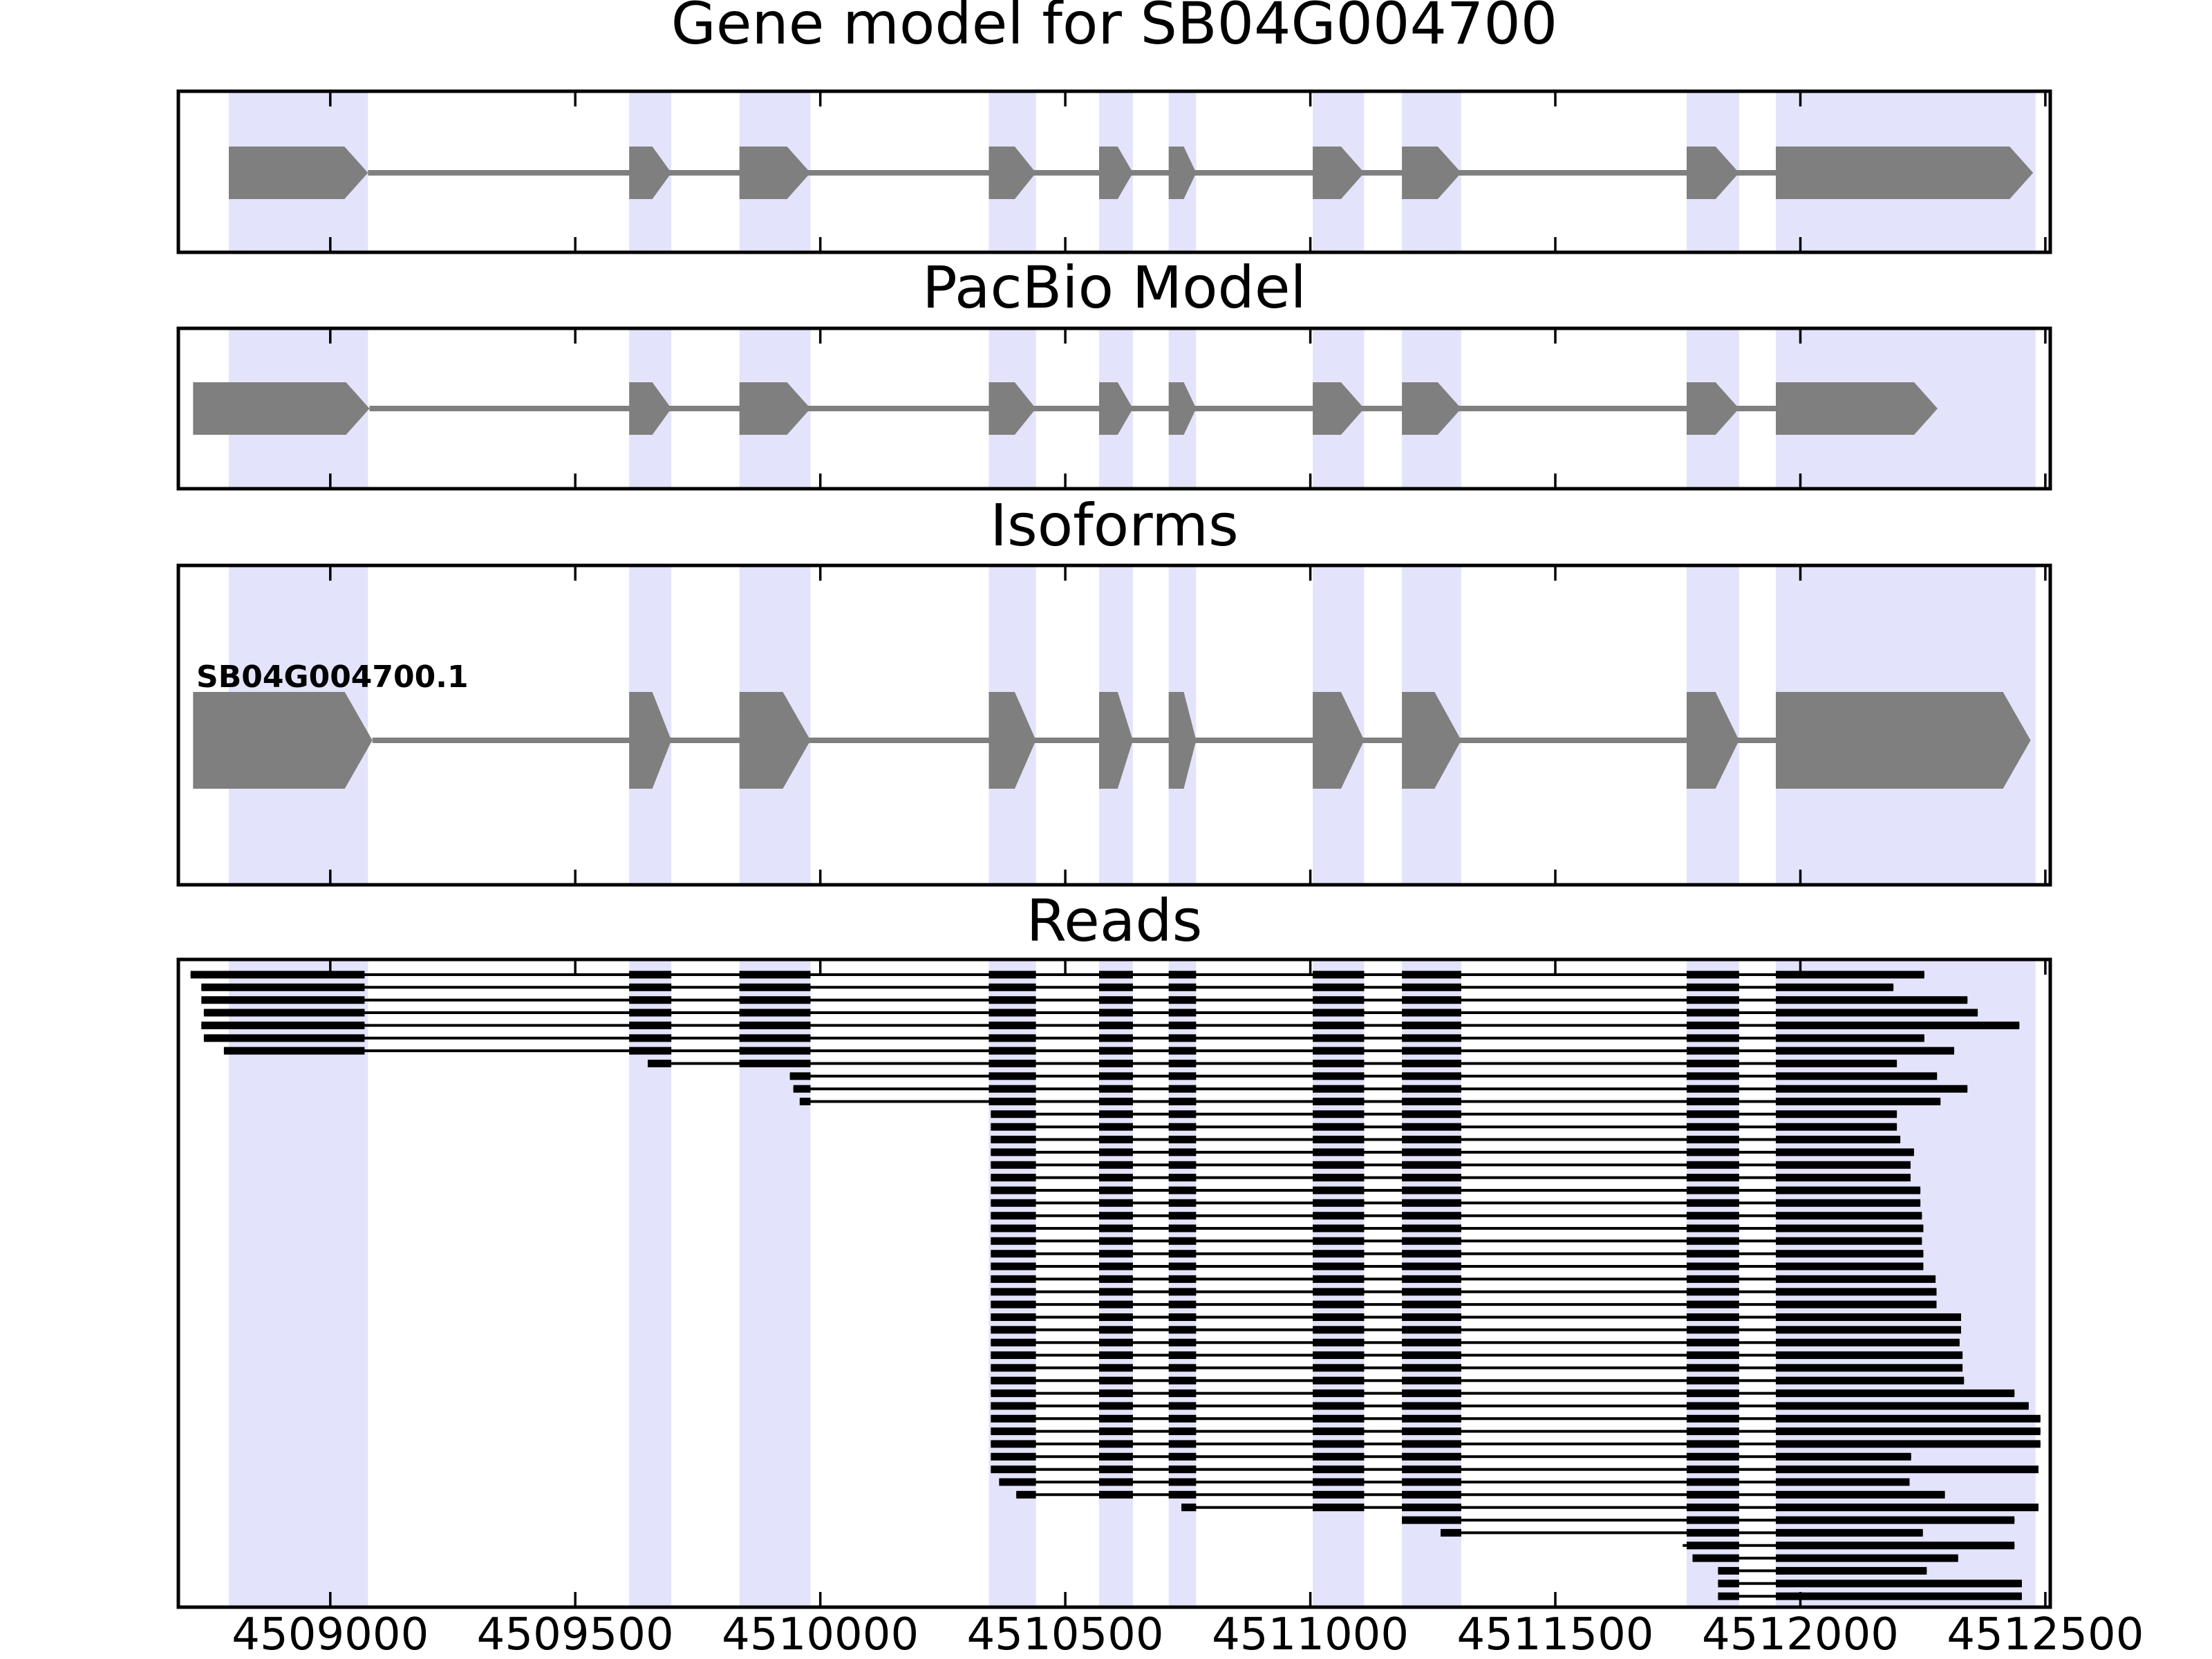 The image size is (2212, 1659). Describe the element at coordinates (1065, 1634) in the screenshot. I see `x-tick-label-4510500: 4510500` at that location.